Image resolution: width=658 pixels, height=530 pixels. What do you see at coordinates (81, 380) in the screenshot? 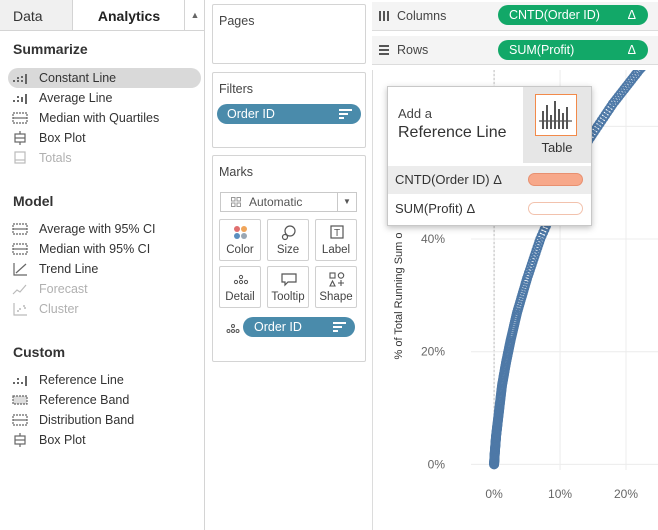
I see `analytics-item-label: Reference Line` at bounding box center [81, 380].